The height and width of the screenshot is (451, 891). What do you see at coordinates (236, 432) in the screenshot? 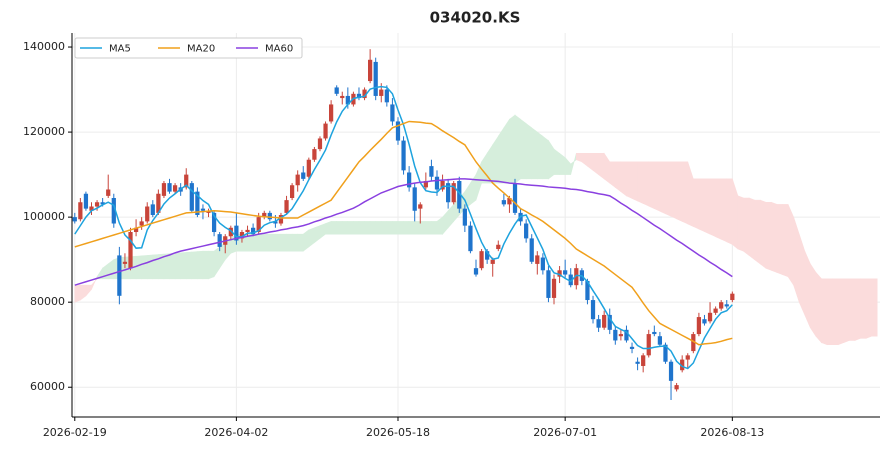
I see `x-tick-label: 2026-04-02` at bounding box center [236, 432].